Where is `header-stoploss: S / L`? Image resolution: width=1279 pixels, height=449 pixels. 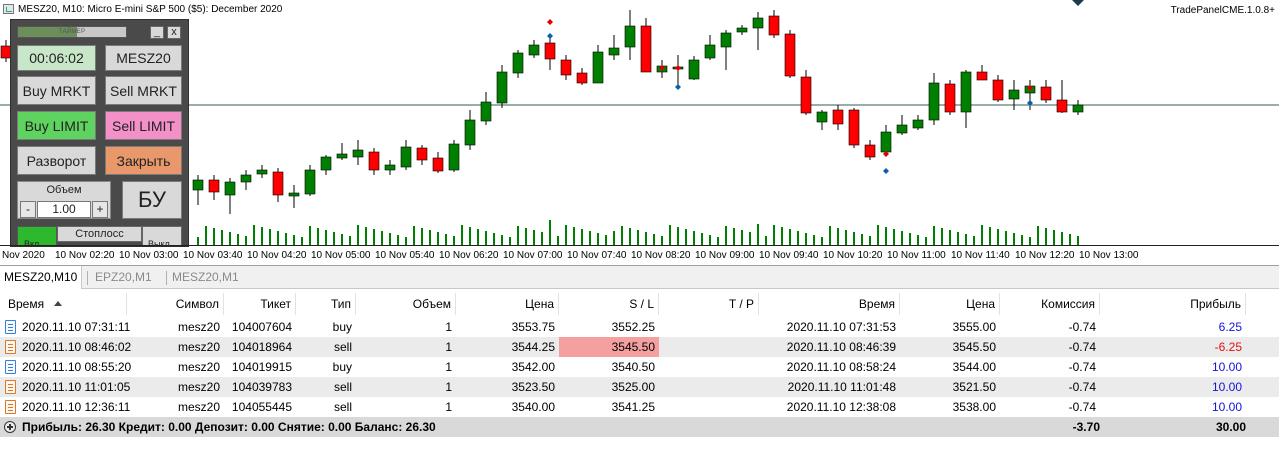 header-stoploss: S / L is located at coordinates (609, 304).